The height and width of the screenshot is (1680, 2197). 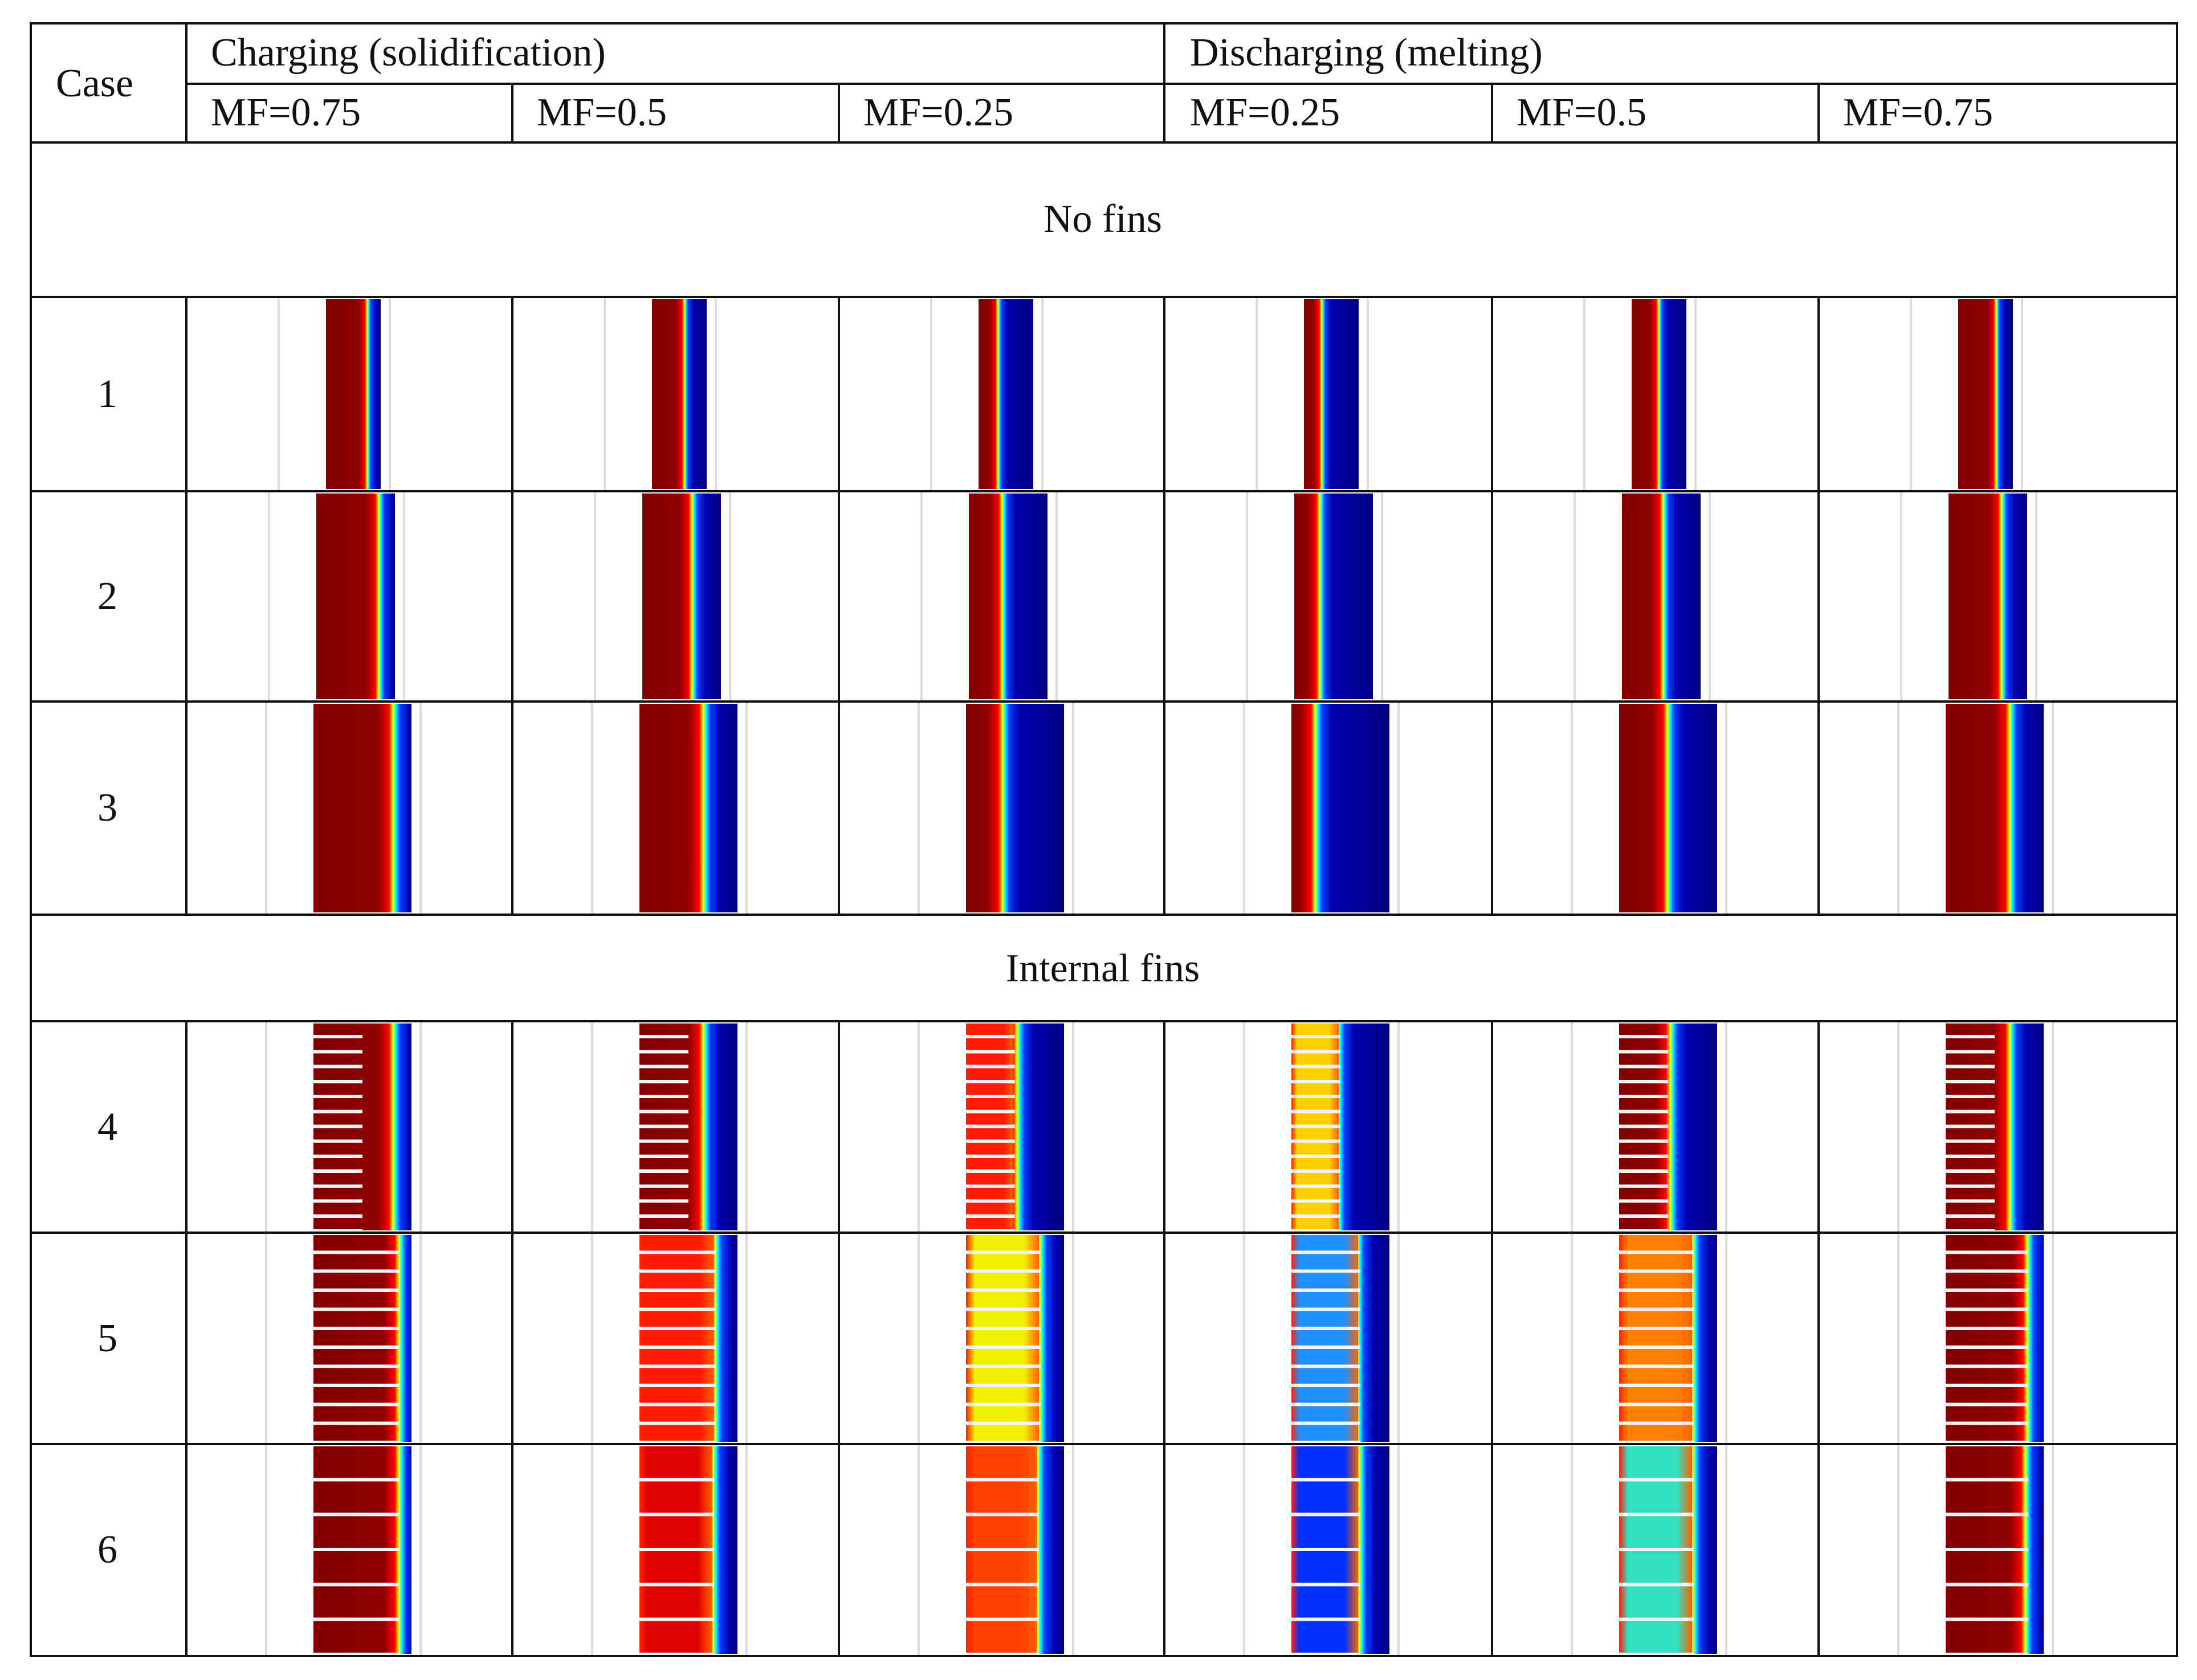 I want to click on case-number: 3, so click(x=107, y=808).